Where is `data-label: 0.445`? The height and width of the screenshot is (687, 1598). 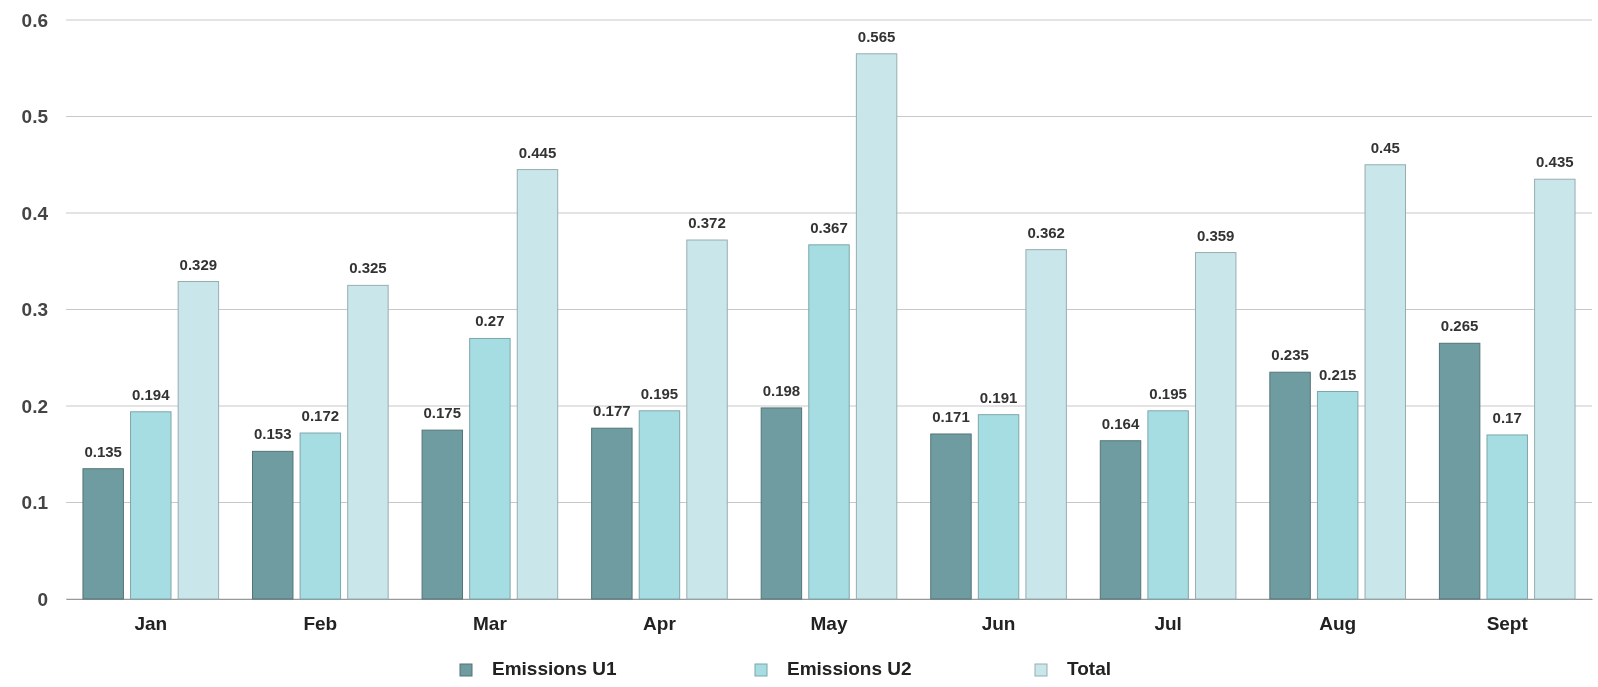
data-label: 0.445 is located at coordinates (537, 152).